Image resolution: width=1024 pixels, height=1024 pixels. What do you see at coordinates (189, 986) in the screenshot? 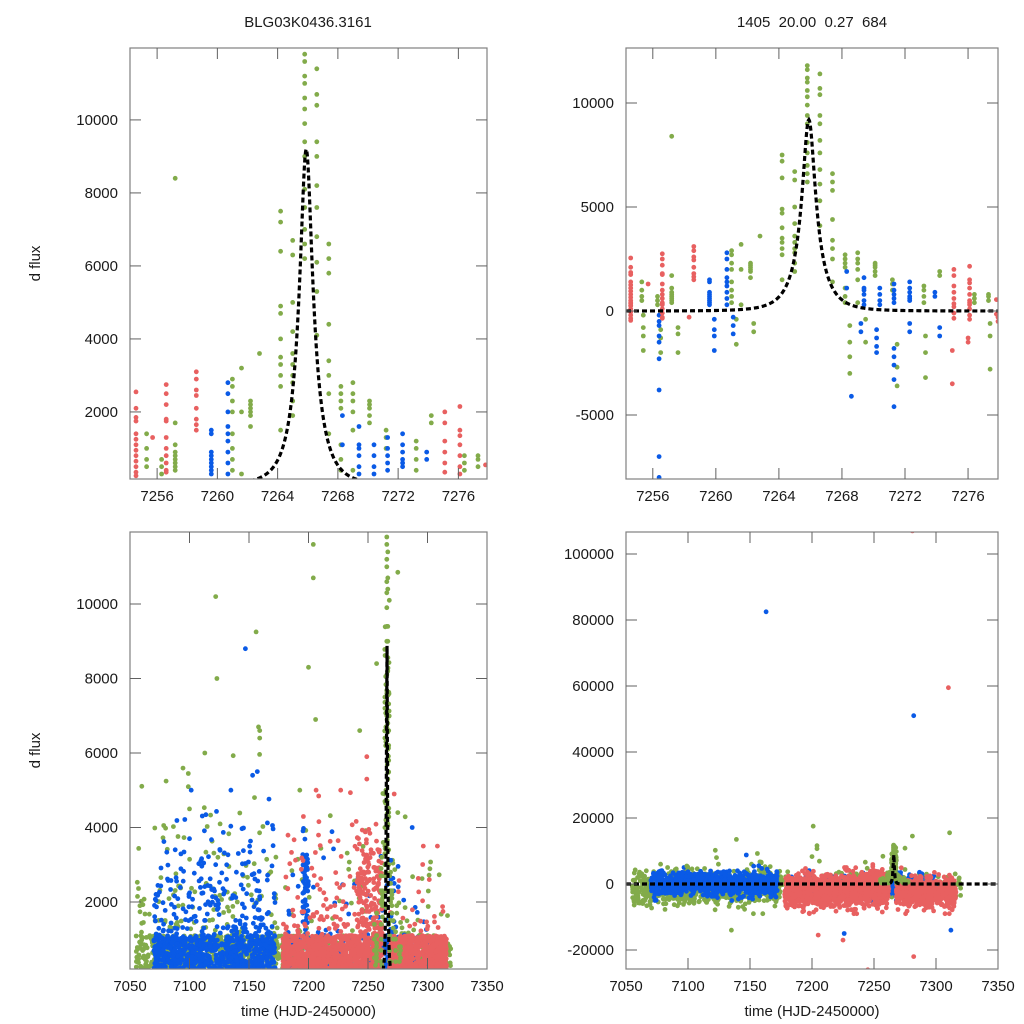
I see `x-tick-label: 7100` at bounding box center [189, 986].